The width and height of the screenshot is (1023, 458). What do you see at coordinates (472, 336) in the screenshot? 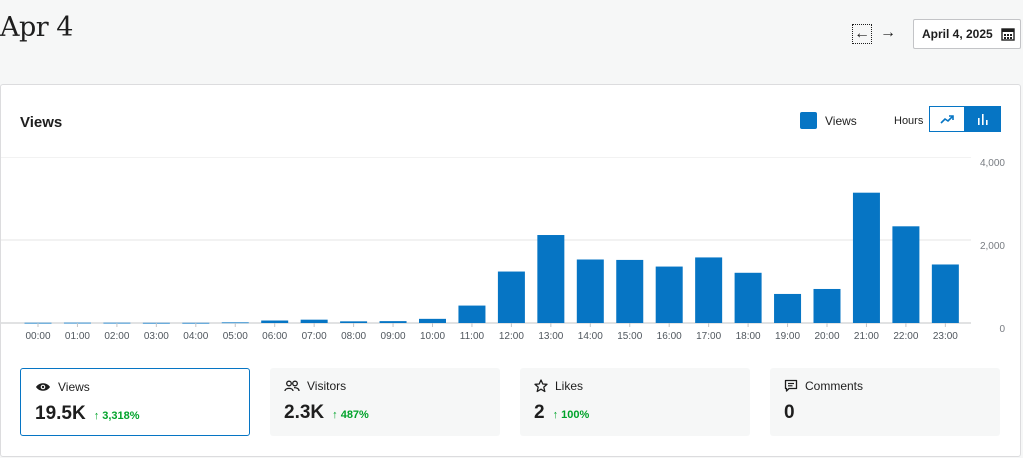
I see `x-tick-label: 11:00` at bounding box center [472, 336].